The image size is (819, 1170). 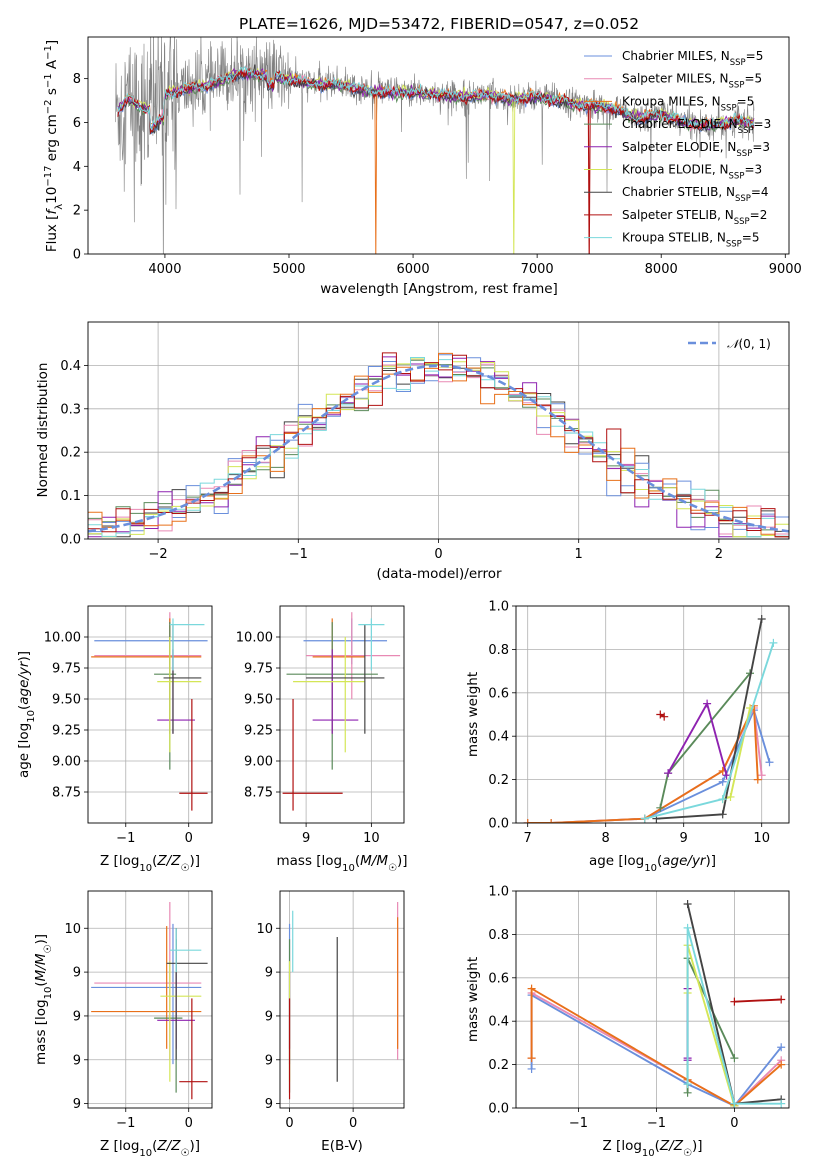 What do you see at coordinates (691, 240) in the screenshot?
I see `legend-label: Kroupa STELIB, NSSP=5` at bounding box center [691, 240].